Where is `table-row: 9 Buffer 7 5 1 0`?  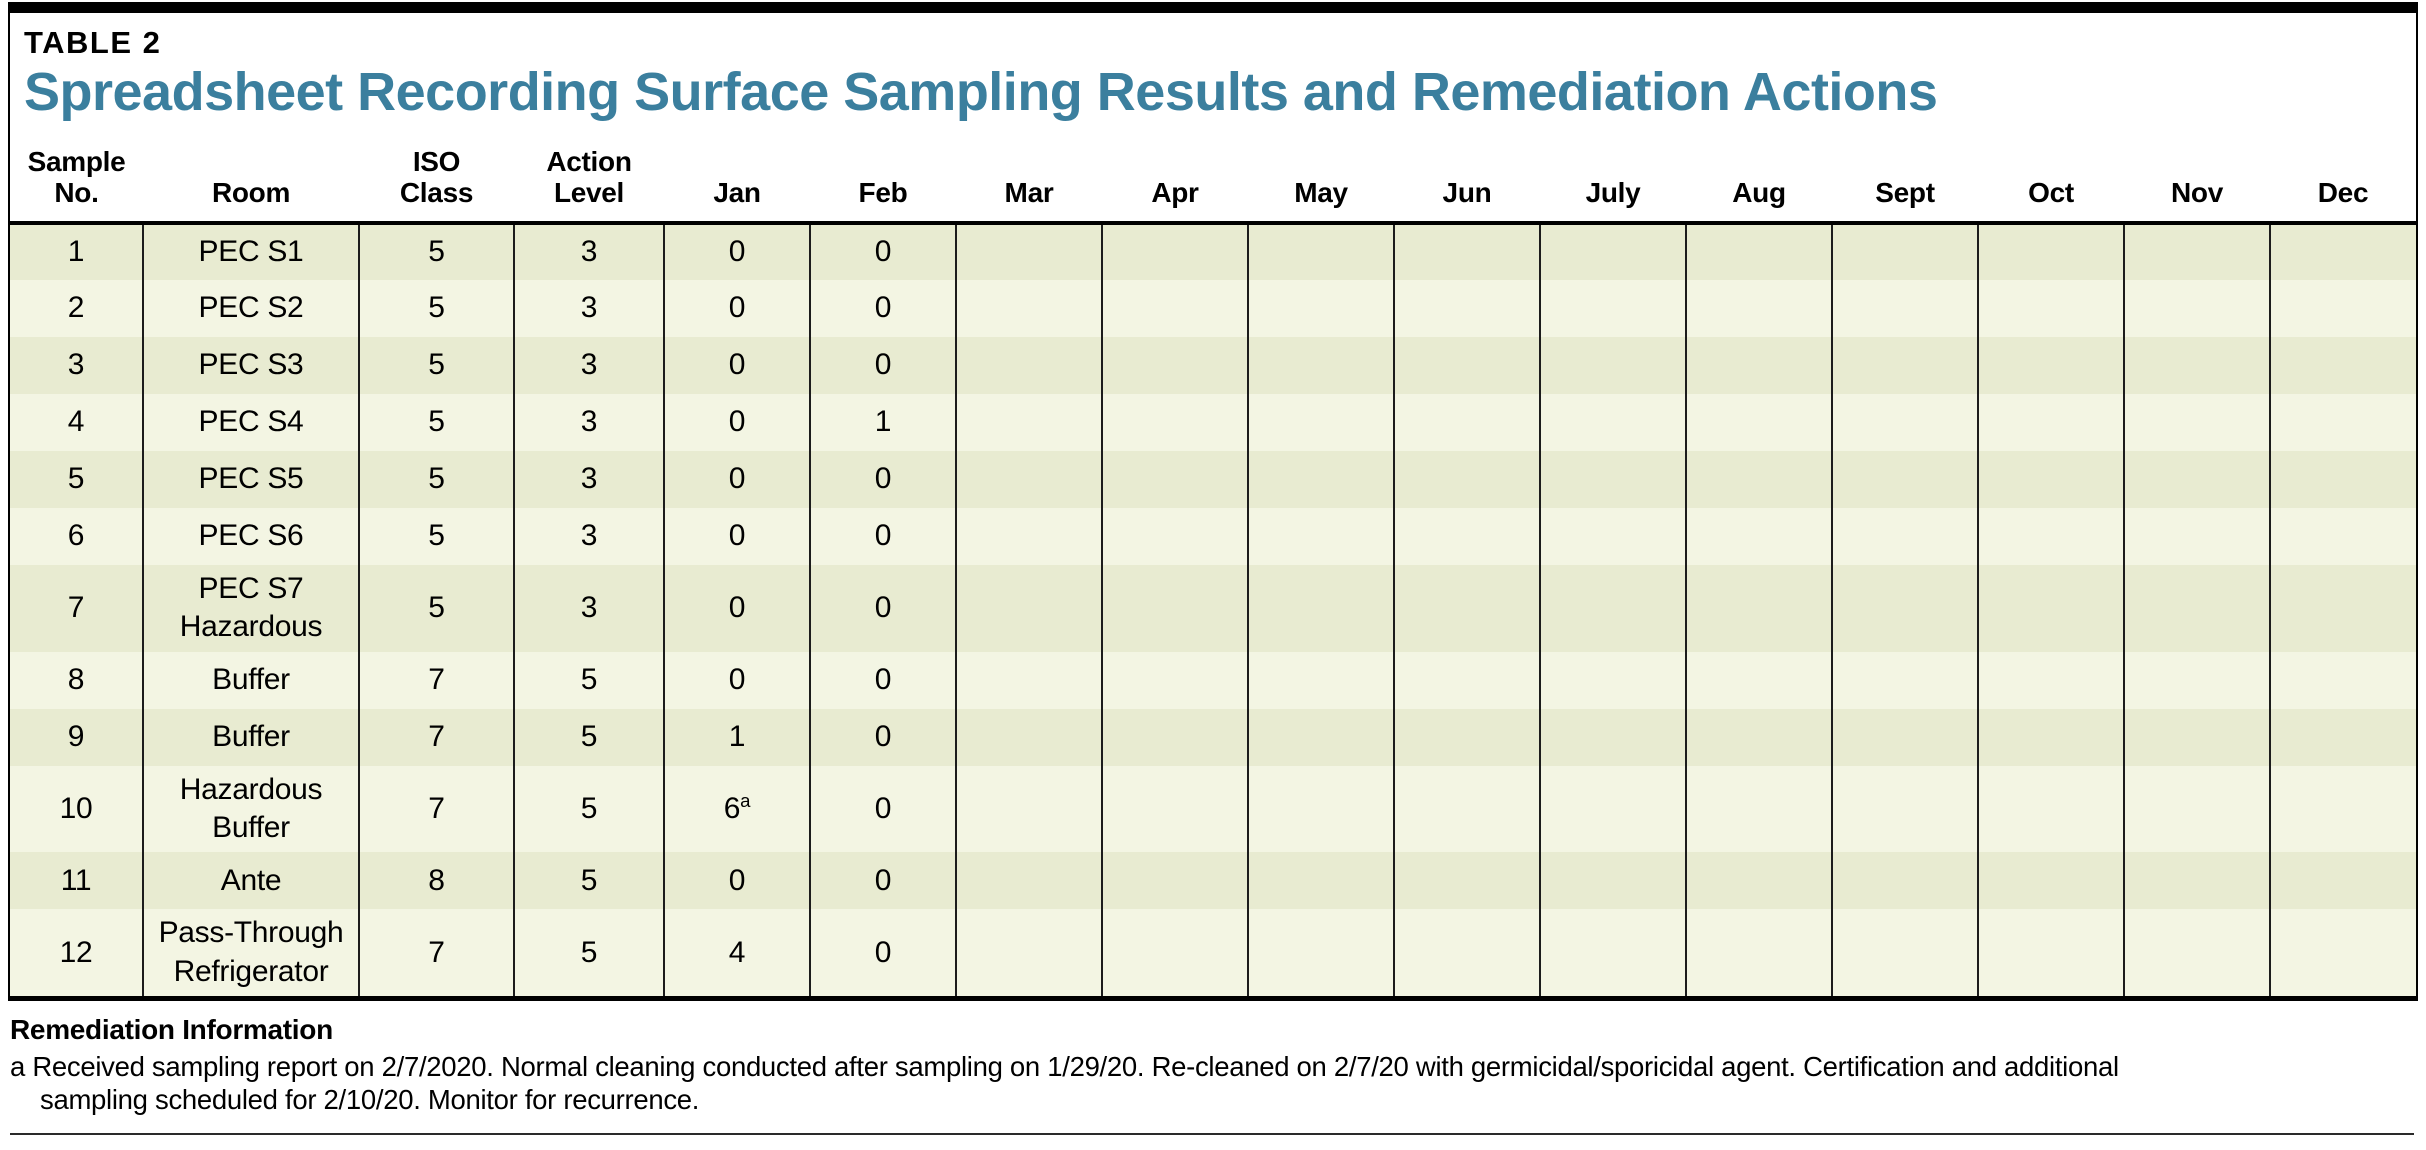 table-row: 9 Buffer 7 5 1 0 is located at coordinates (1213, 737).